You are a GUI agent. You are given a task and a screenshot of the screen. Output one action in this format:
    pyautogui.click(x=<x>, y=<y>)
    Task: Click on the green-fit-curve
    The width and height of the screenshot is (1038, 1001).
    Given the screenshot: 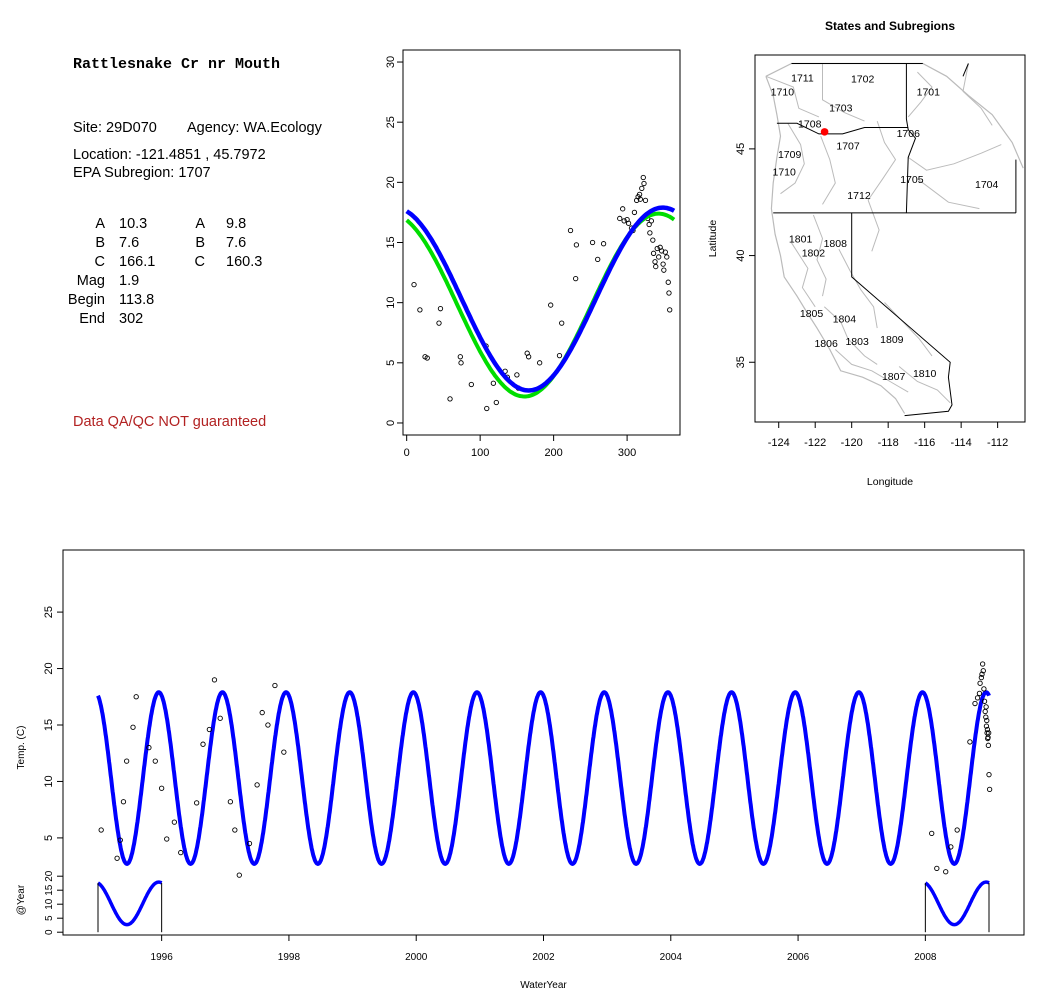 What is the action you would take?
    pyautogui.click(x=540, y=305)
    